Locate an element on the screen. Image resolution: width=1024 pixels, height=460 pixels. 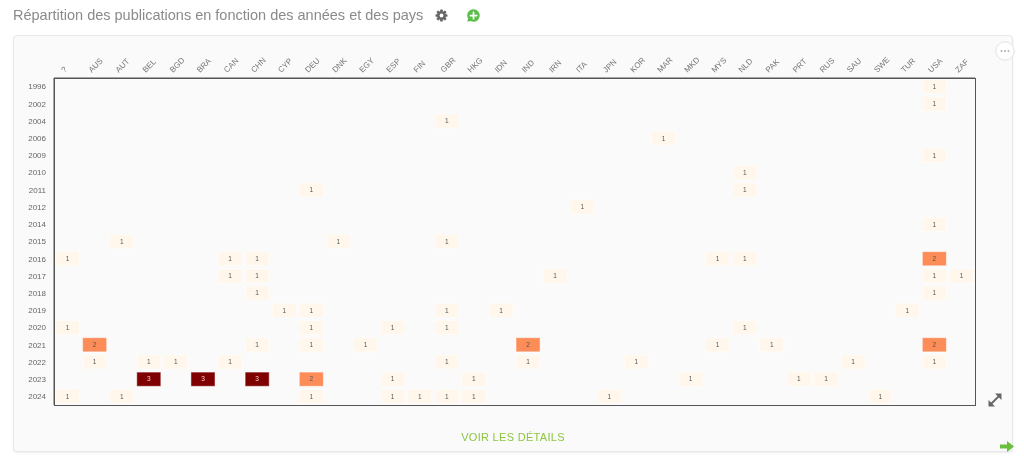
y-tick-label: 2004 is located at coordinates (37, 121).